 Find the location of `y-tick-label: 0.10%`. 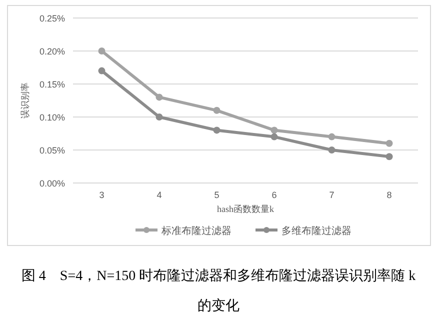

y-tick-label: 0.10% is located at coordinates (52, 117).